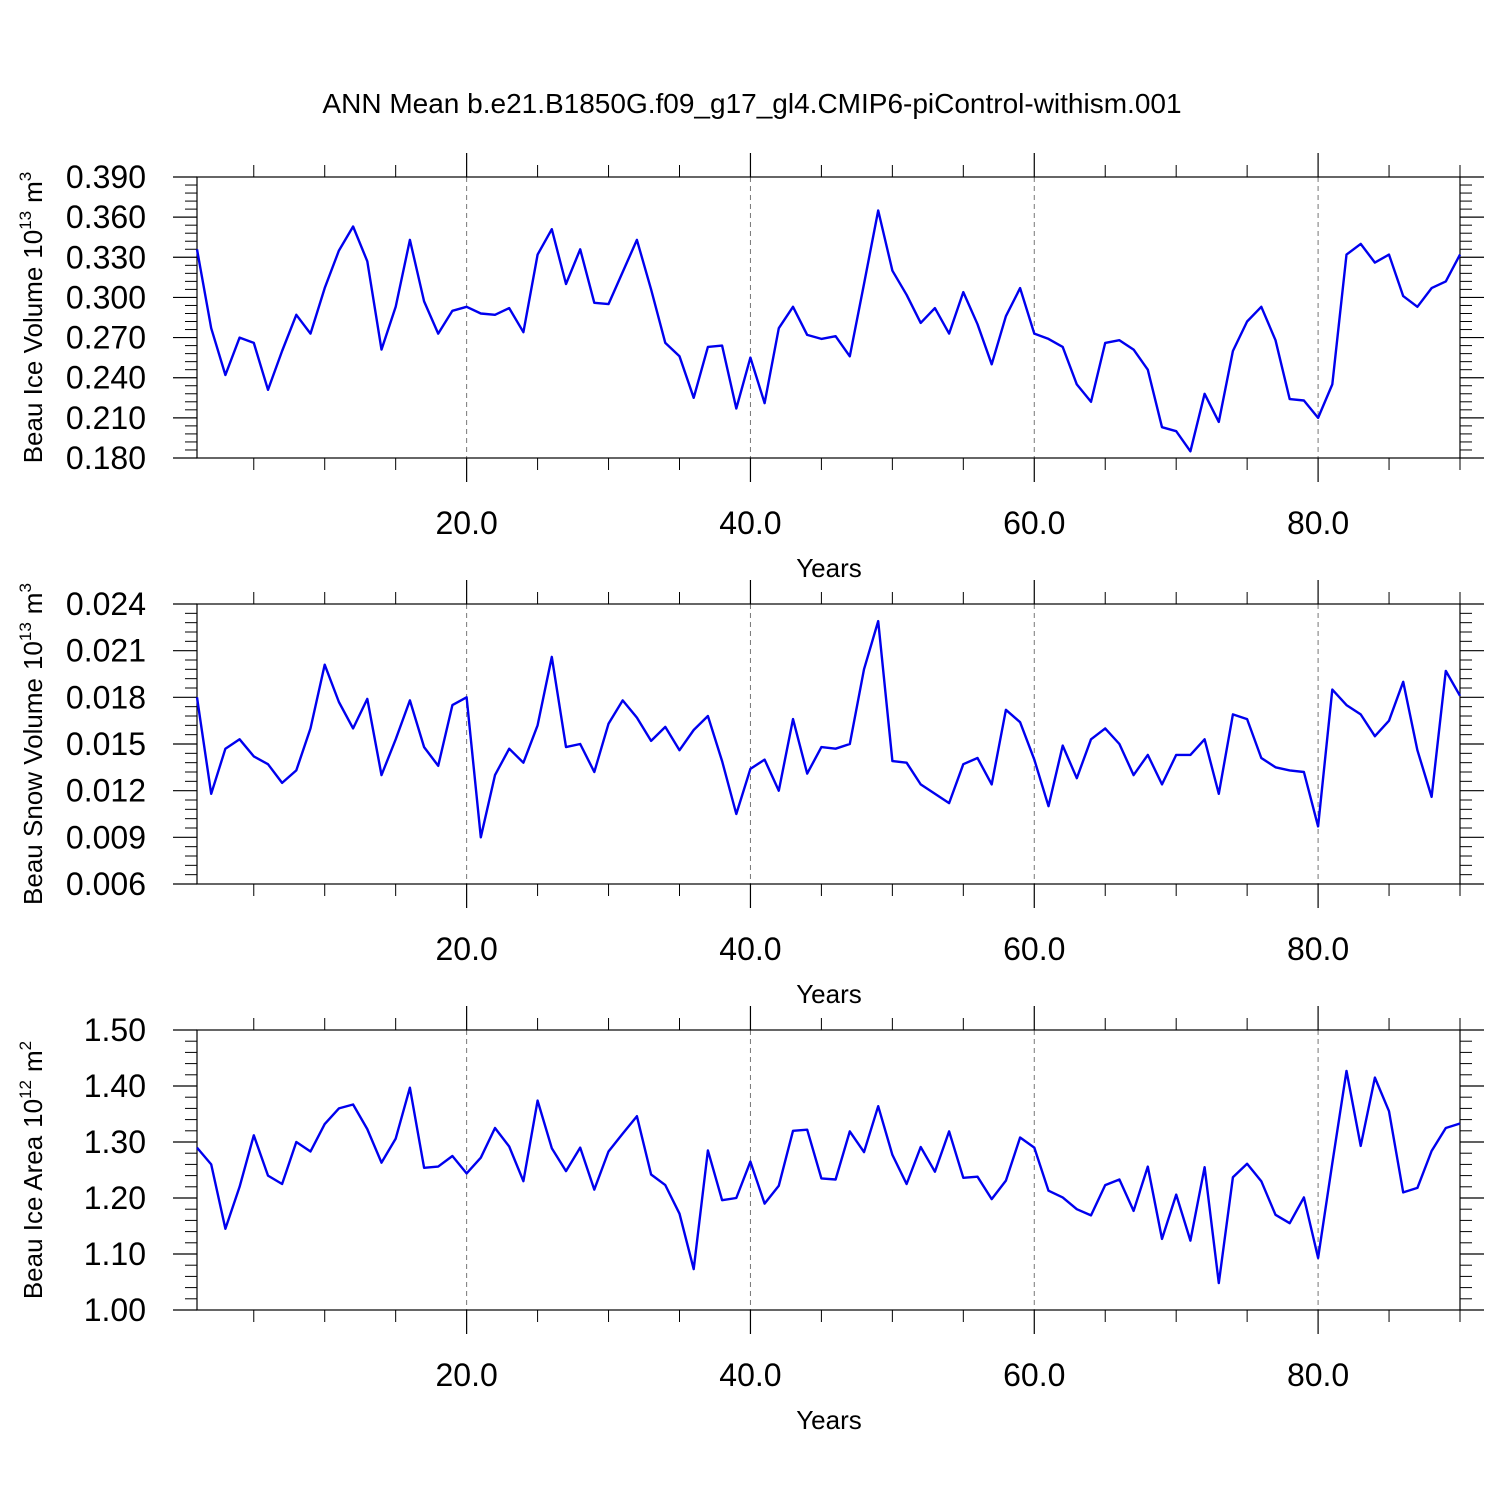  Describe the element at coordinates (115, 1198) in the screenshot. I see `y-tick-label: 1.20` at that location.